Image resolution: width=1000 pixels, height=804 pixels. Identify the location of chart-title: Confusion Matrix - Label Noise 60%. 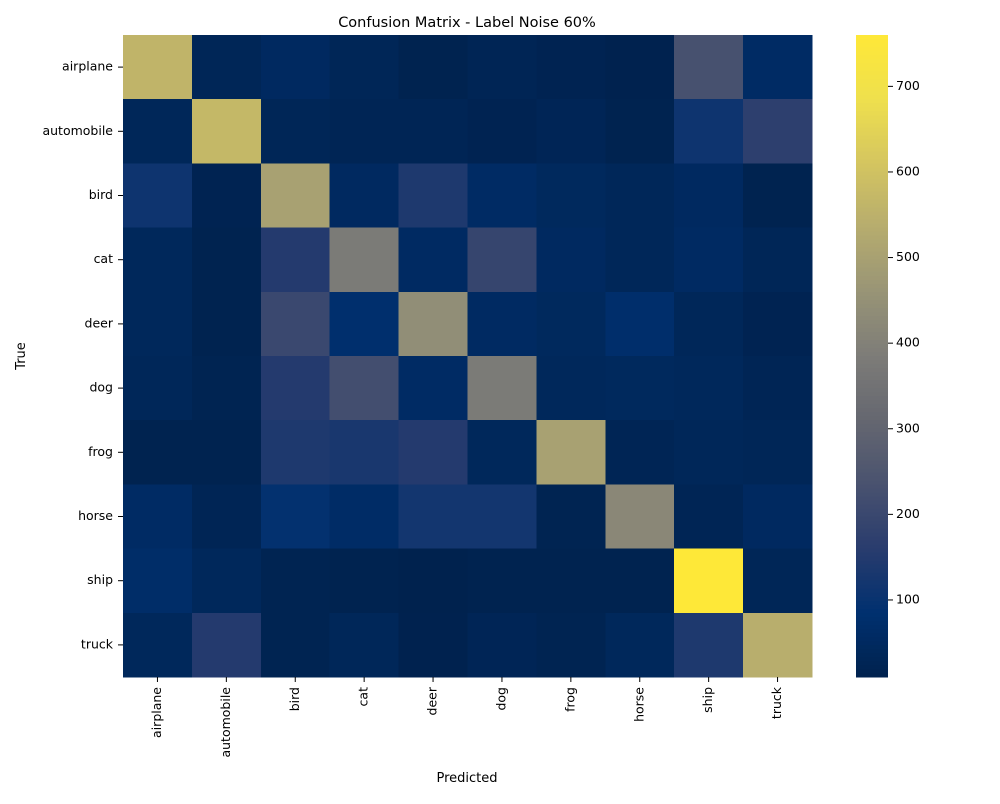
(467, 23).